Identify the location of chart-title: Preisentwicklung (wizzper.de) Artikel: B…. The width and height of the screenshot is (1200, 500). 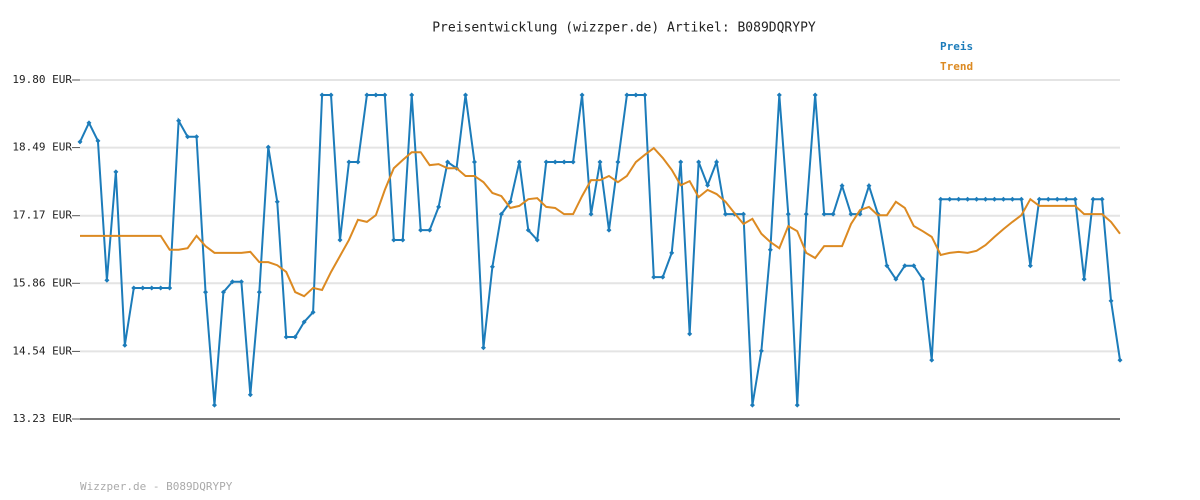
(624, 28).